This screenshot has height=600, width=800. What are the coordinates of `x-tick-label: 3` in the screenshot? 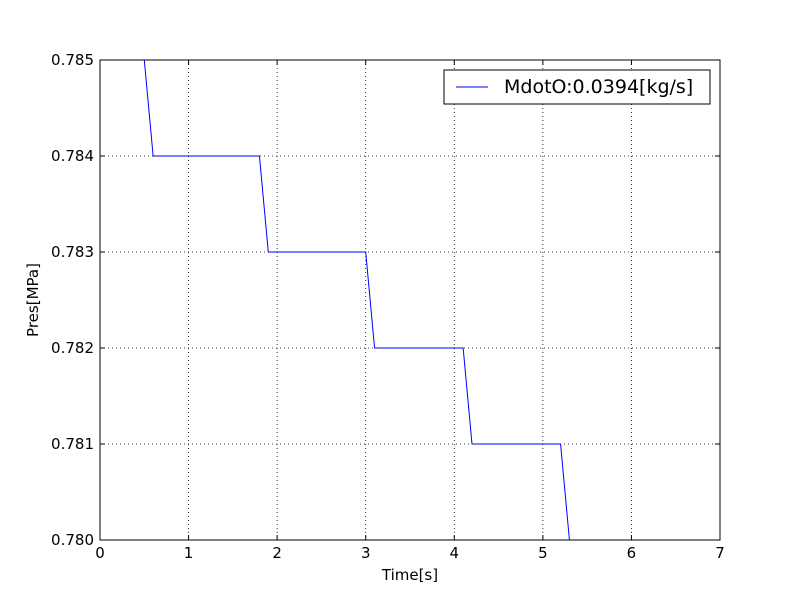 It's located at (366, 553).